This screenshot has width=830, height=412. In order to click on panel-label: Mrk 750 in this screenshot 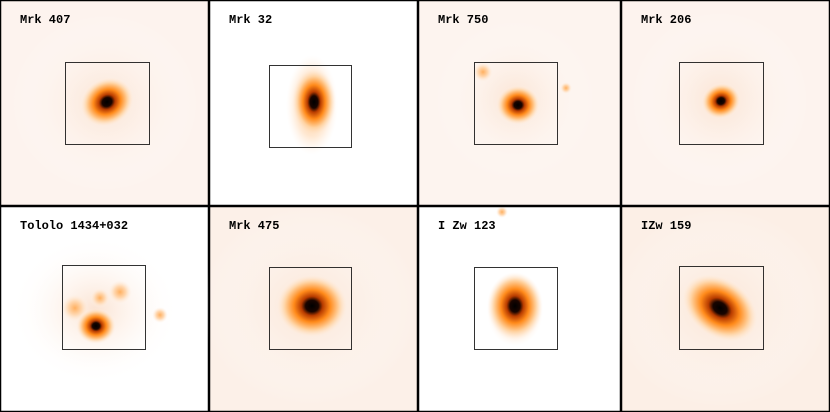, I will do `click(463, 20)`.